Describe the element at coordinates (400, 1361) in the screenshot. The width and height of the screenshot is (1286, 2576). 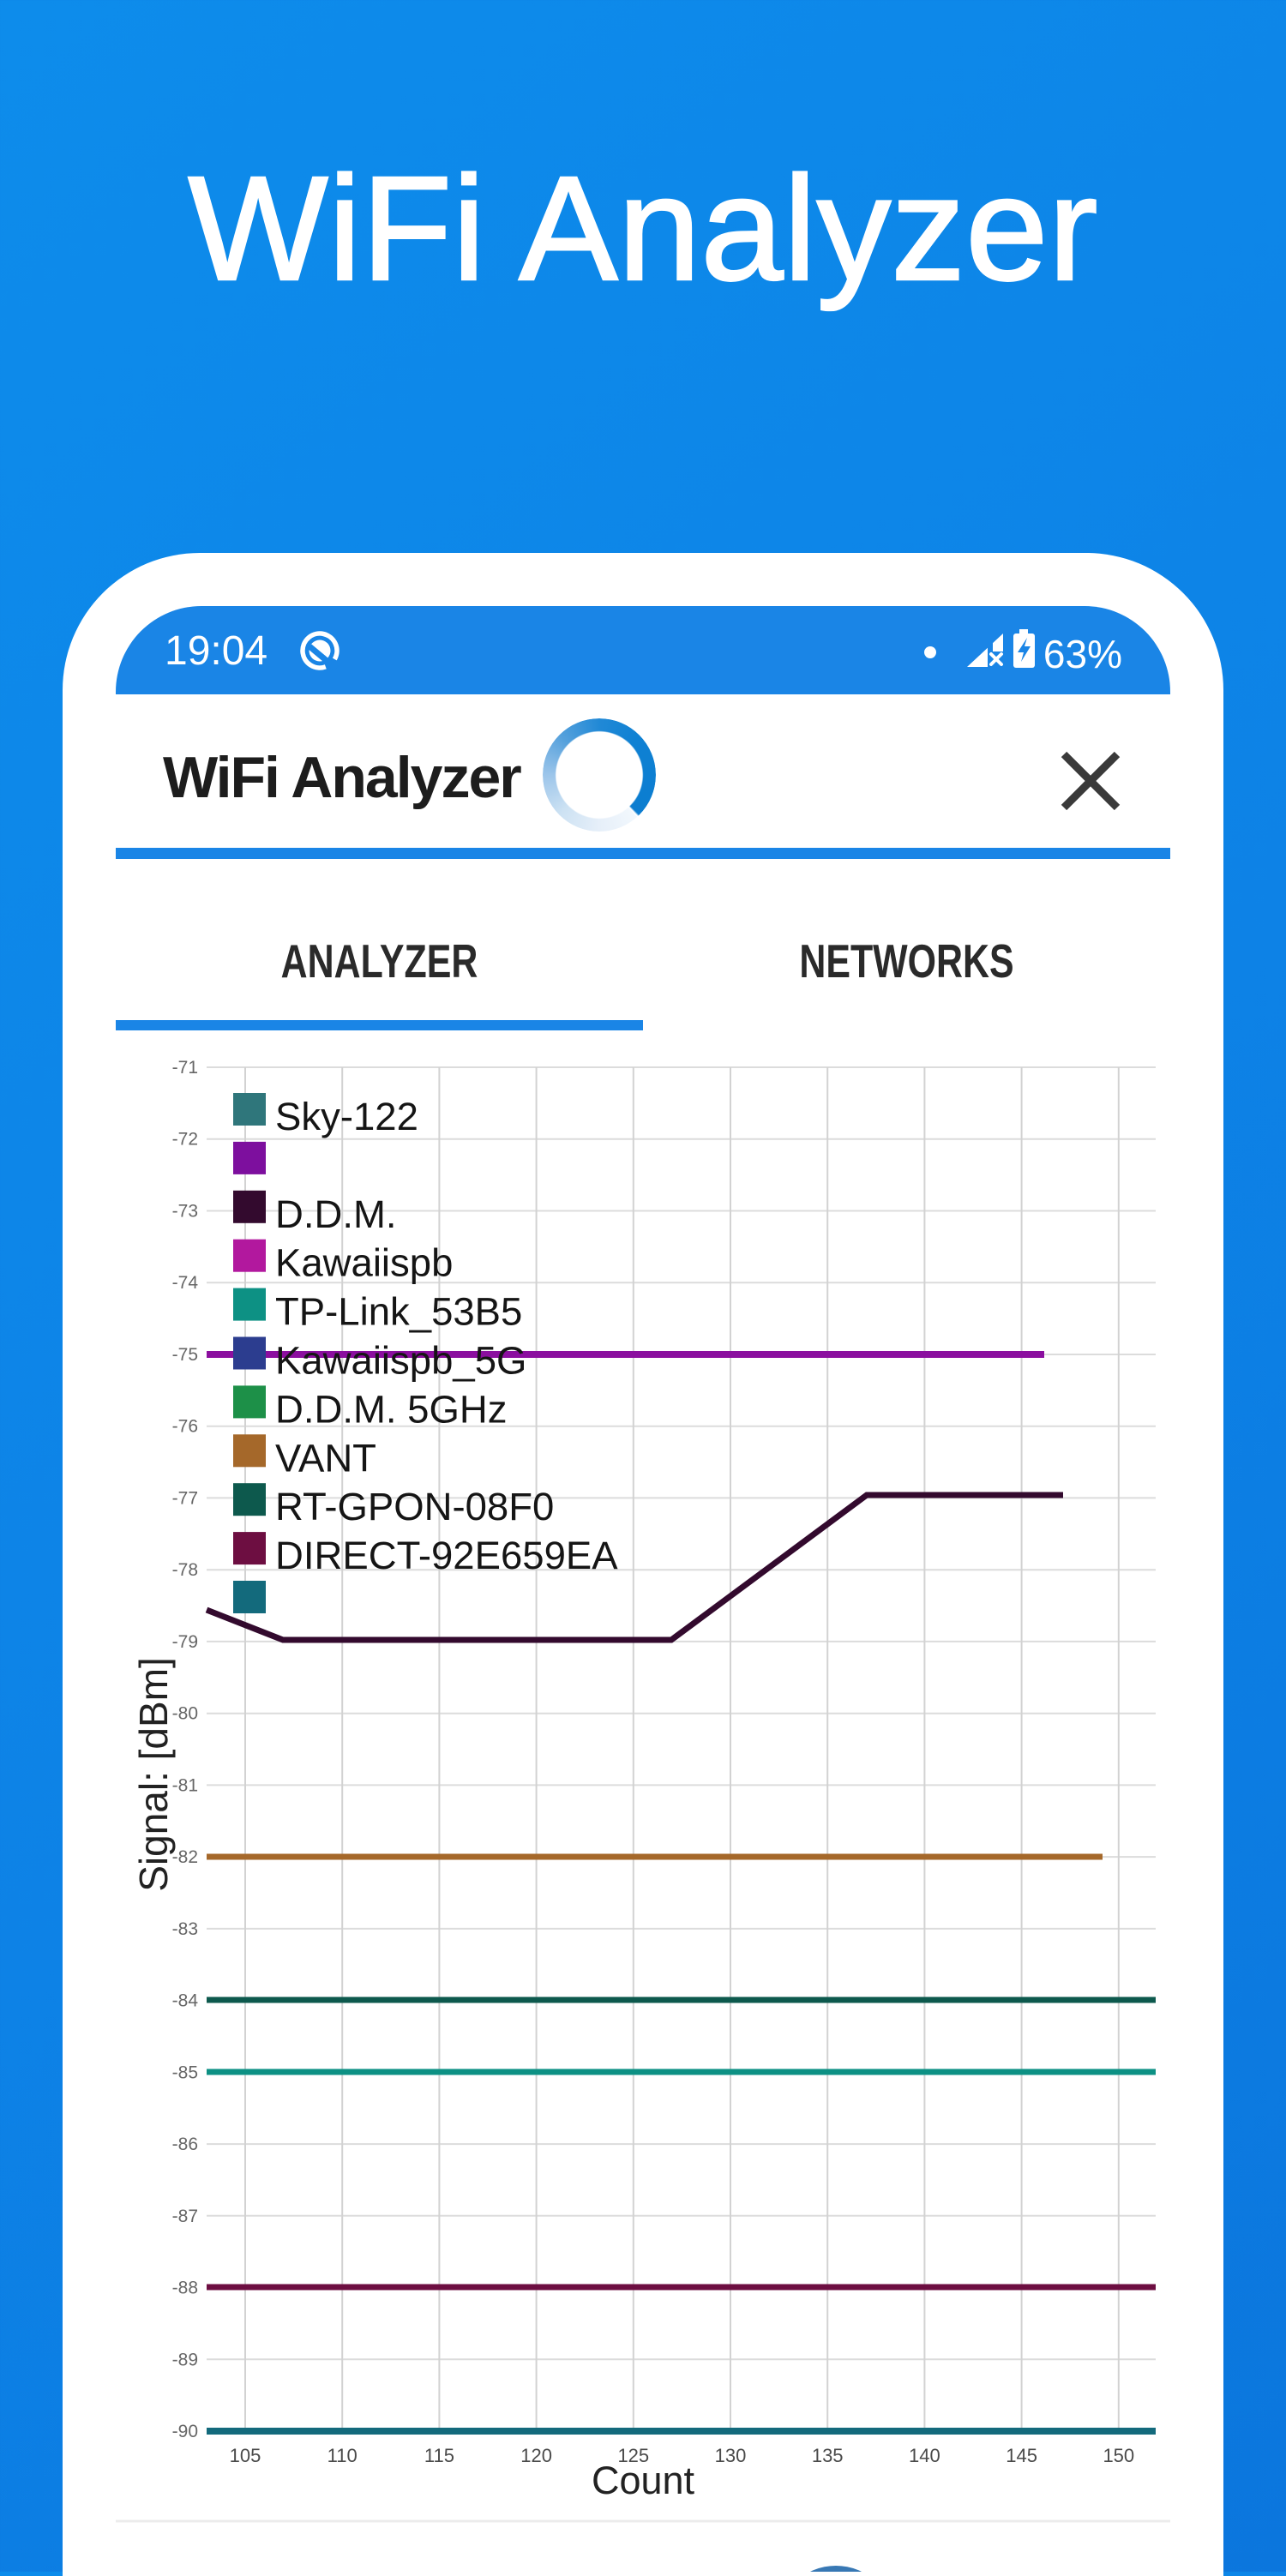
I see `svg-text: Kawaiispb_5G` at that location.